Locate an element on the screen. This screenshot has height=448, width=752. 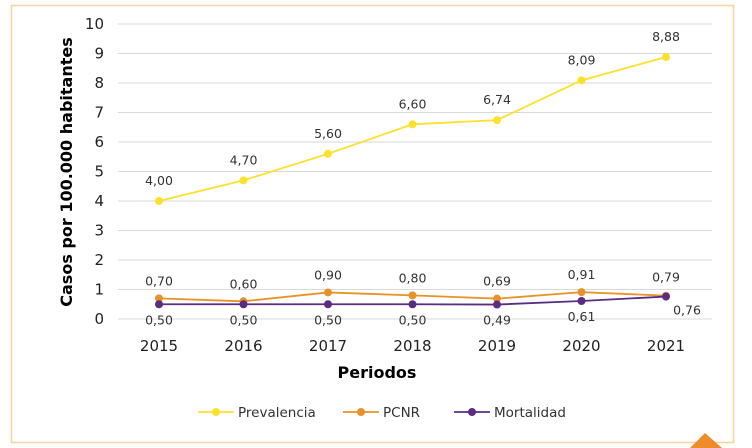
data-label-prevalencia: 6,74 is located at coordinates (497, 99).